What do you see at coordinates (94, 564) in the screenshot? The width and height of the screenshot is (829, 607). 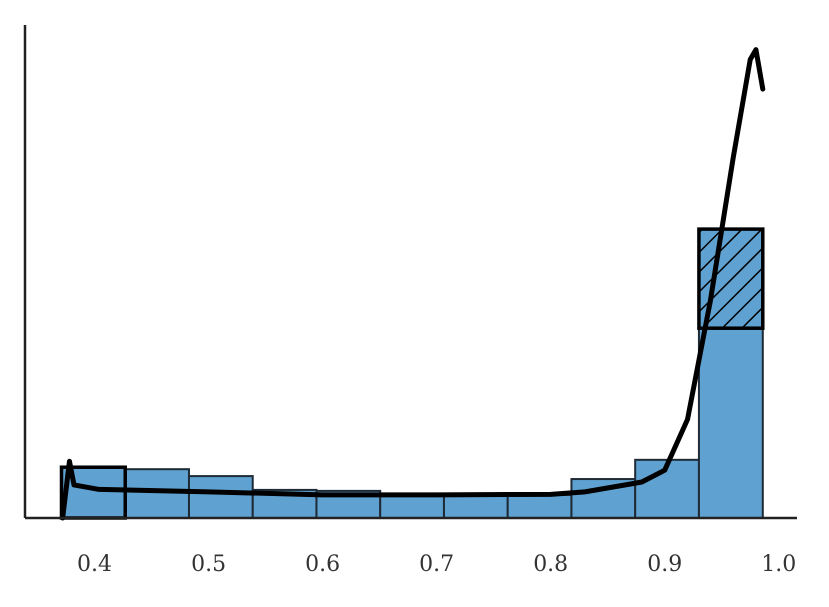 I see `x-tick-label: 0.4` at bounding box center [94, 564].